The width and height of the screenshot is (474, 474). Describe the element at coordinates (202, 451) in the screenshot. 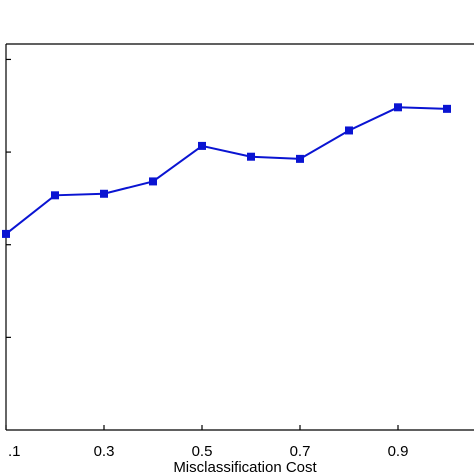

I see `x-tick-label: 0.5` at that location.